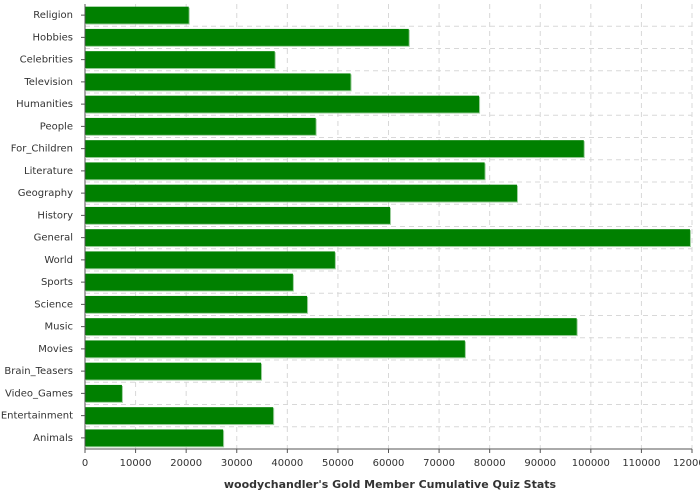 This screenshot has width=700, height=500. What do you see at coordinates (287, 463) in the screenshot?
I see `x-tick-label: 40000` at bounding box center [287, 463].